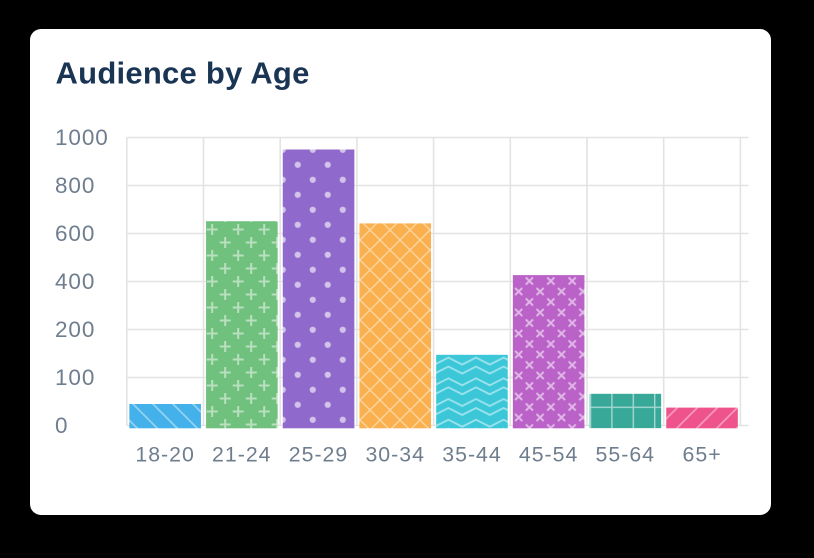 This screenshot has width=814, height=558. Describe the element at coordinates (548, 454) in the screenshot. I see `svg-text: 45-54` at that location.